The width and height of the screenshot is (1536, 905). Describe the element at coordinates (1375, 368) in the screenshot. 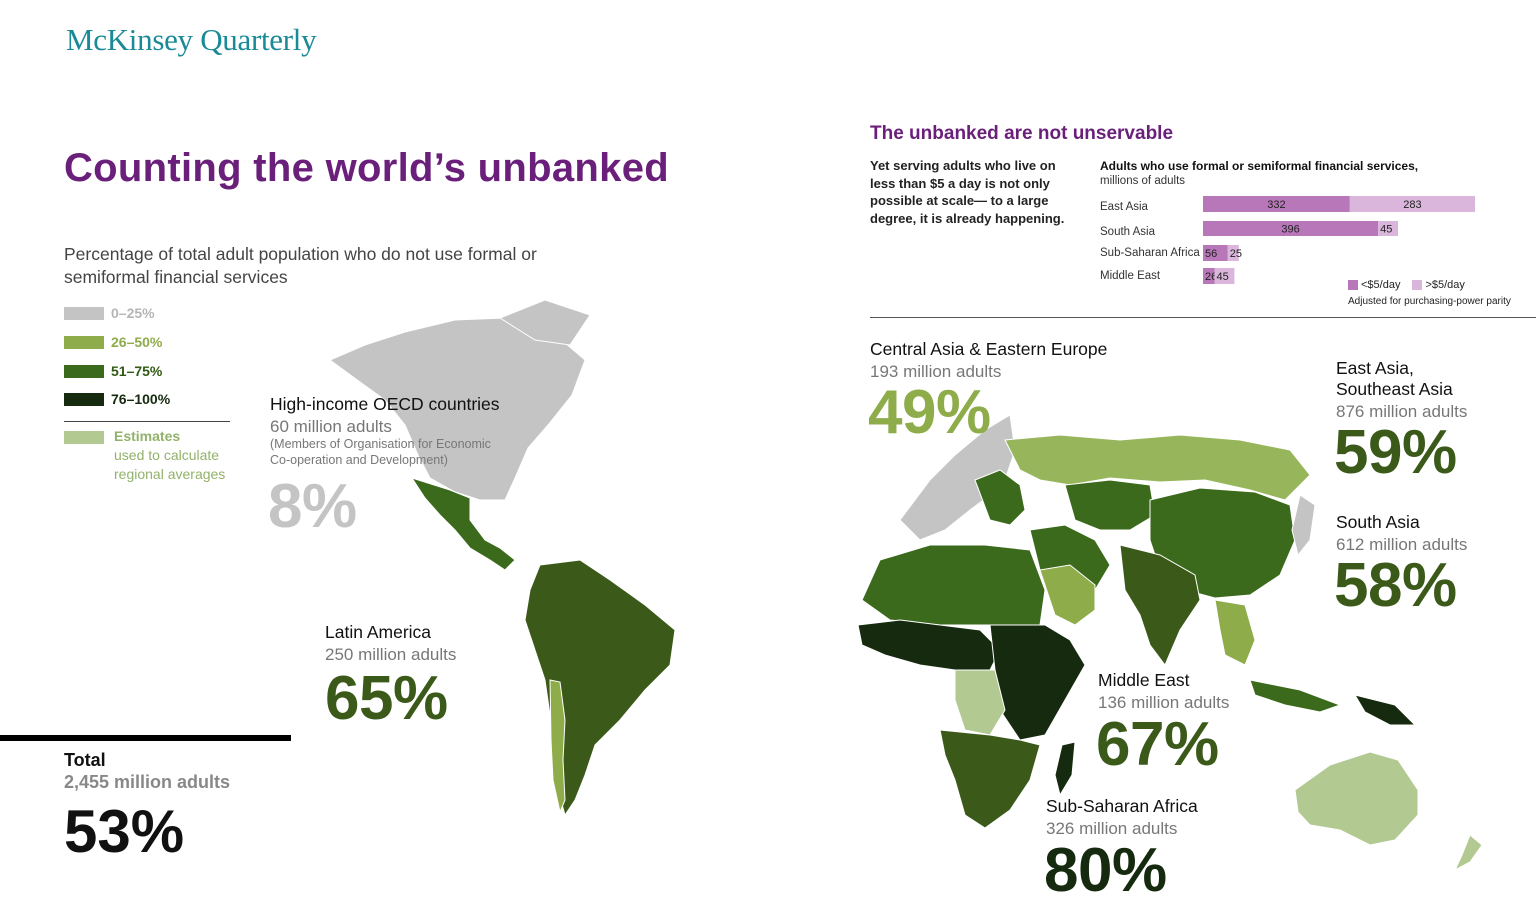

I see `region-name-east-asia-line1: East Asia,` at that location.